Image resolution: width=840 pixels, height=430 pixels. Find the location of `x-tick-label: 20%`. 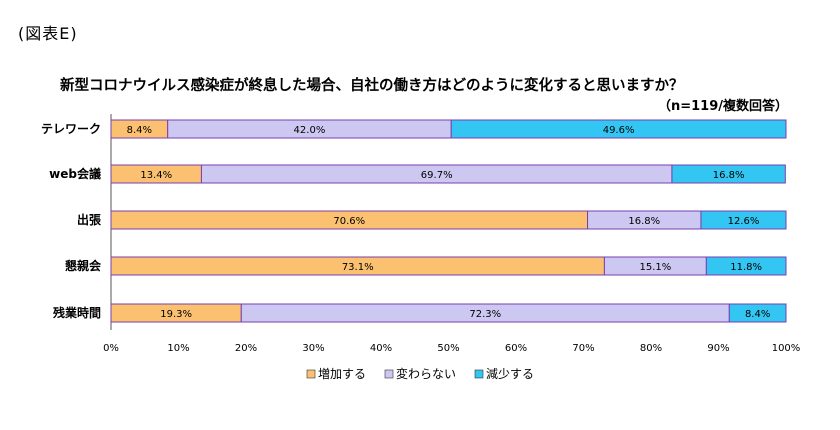

x-tick-label: 20% is located at coordinates (246, 348).